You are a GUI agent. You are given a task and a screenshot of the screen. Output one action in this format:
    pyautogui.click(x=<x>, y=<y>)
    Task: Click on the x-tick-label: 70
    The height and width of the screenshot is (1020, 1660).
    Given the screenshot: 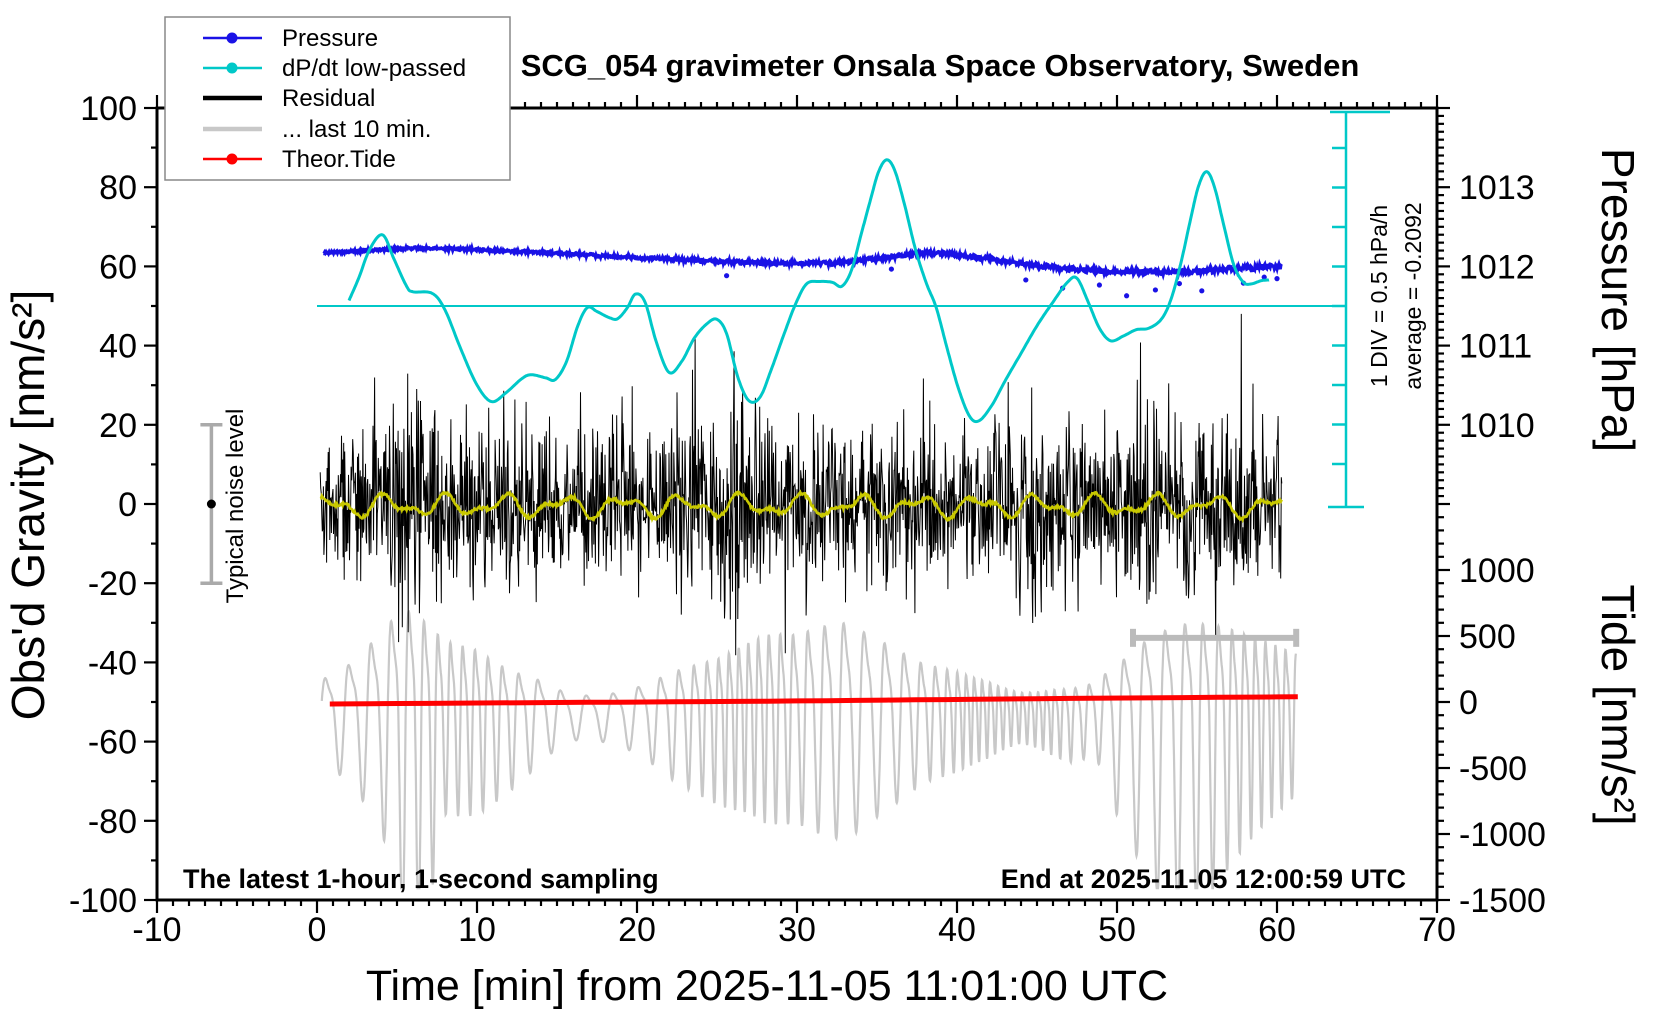 What is the action you would take?
    pyautogui.click(x=1437, y=930)
    